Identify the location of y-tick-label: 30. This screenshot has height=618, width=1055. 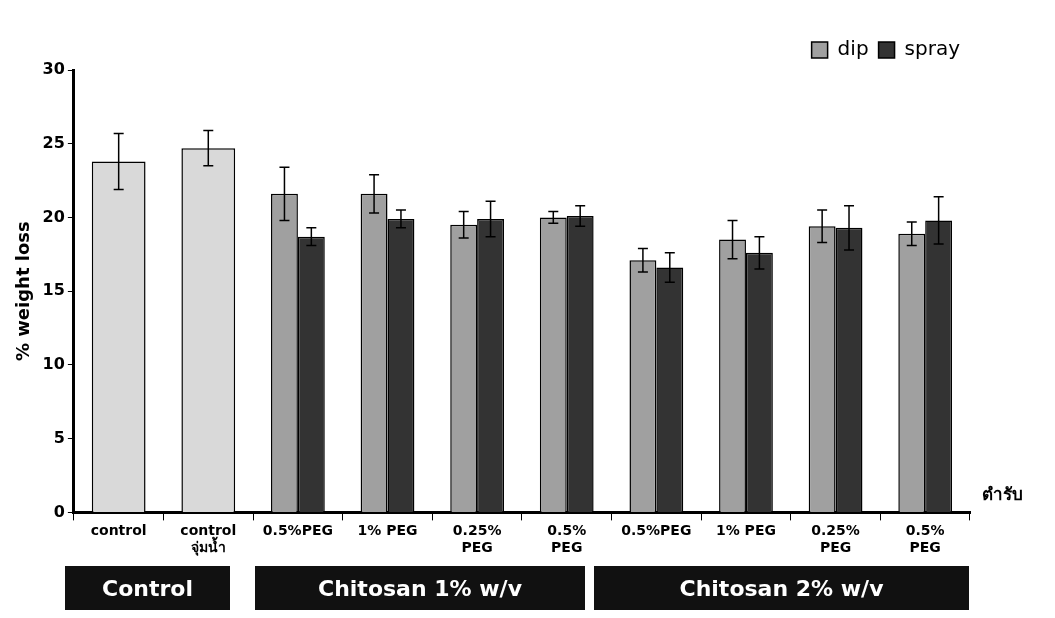
(53, 69).